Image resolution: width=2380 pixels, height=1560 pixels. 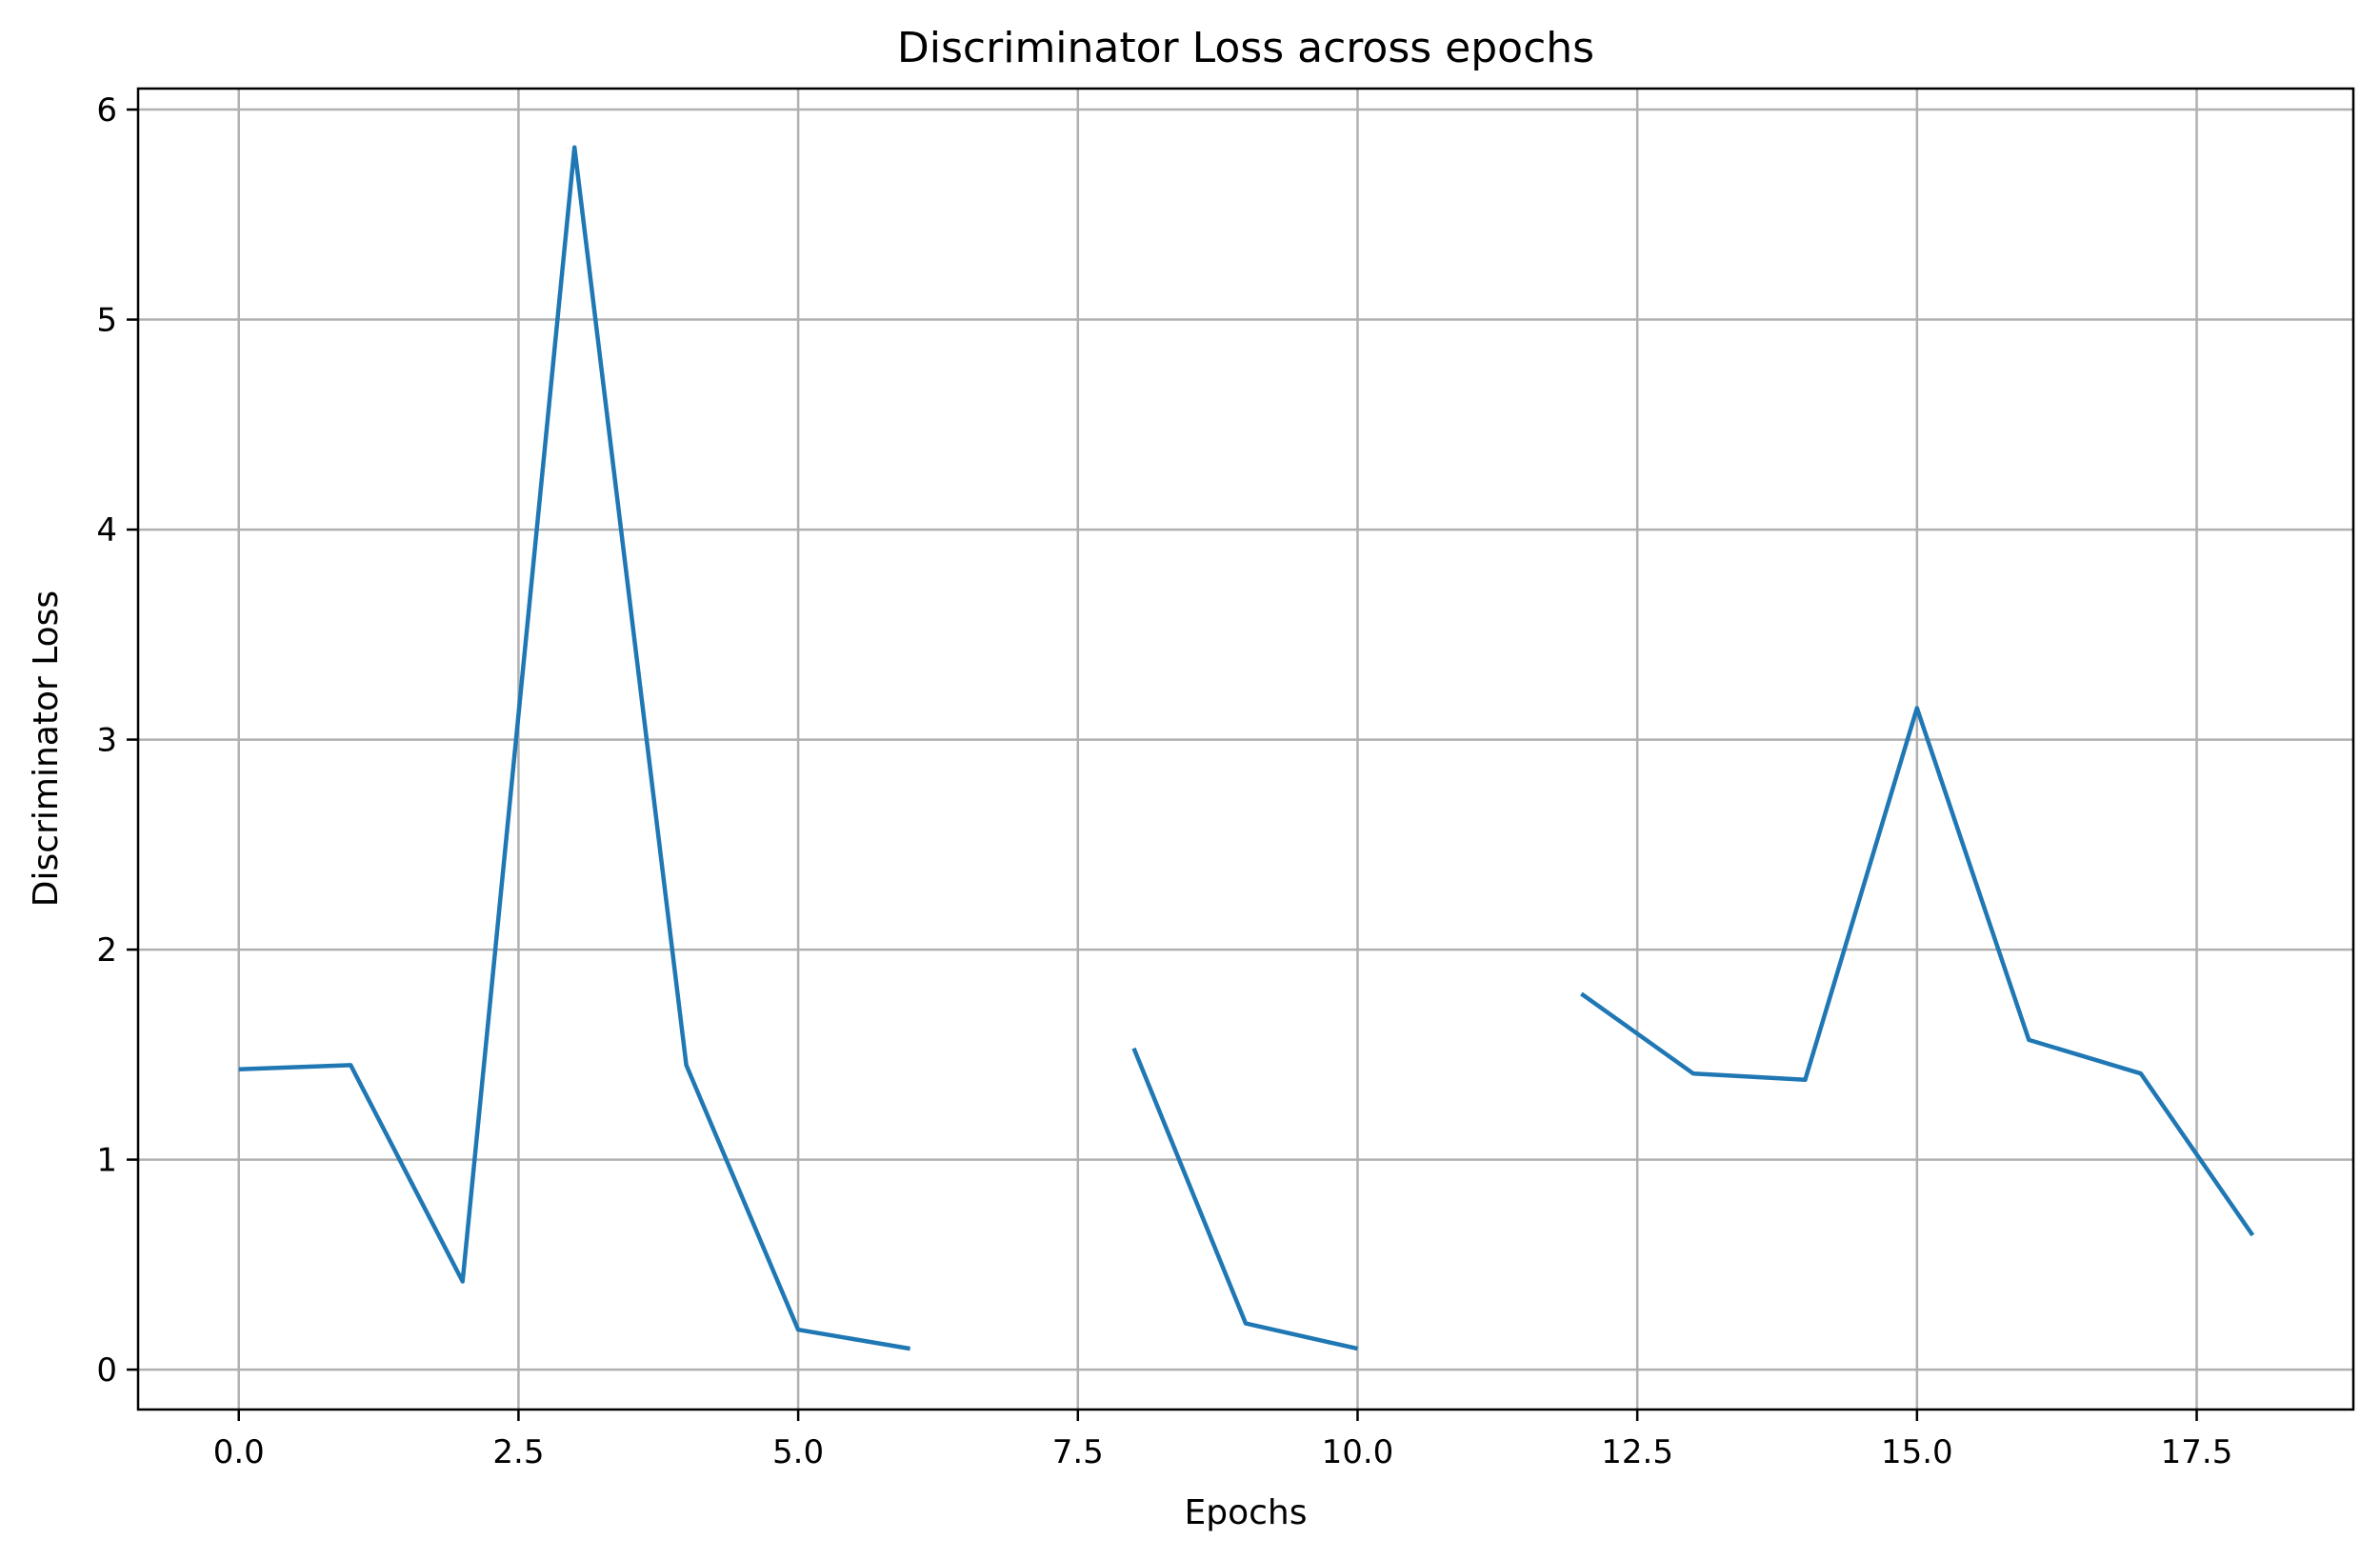 I want to click on x-tick-label: 10.0, so click(x=1358, y=1452).